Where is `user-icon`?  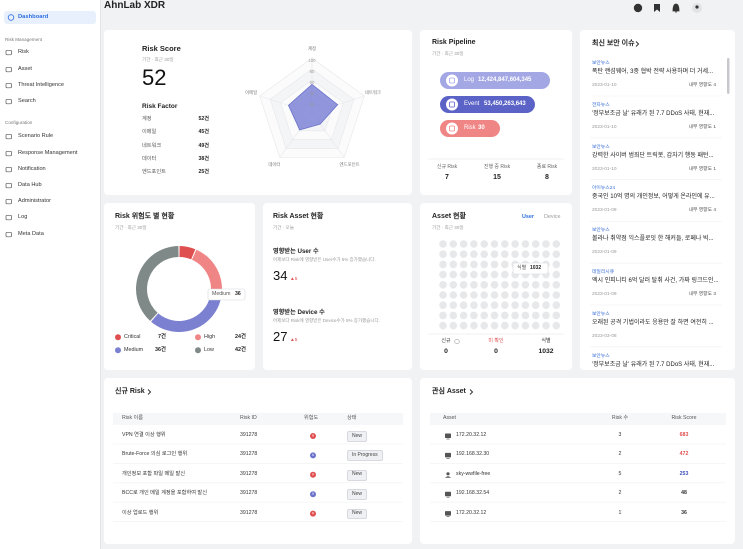 user-icon is located at coordinates (697, 7).